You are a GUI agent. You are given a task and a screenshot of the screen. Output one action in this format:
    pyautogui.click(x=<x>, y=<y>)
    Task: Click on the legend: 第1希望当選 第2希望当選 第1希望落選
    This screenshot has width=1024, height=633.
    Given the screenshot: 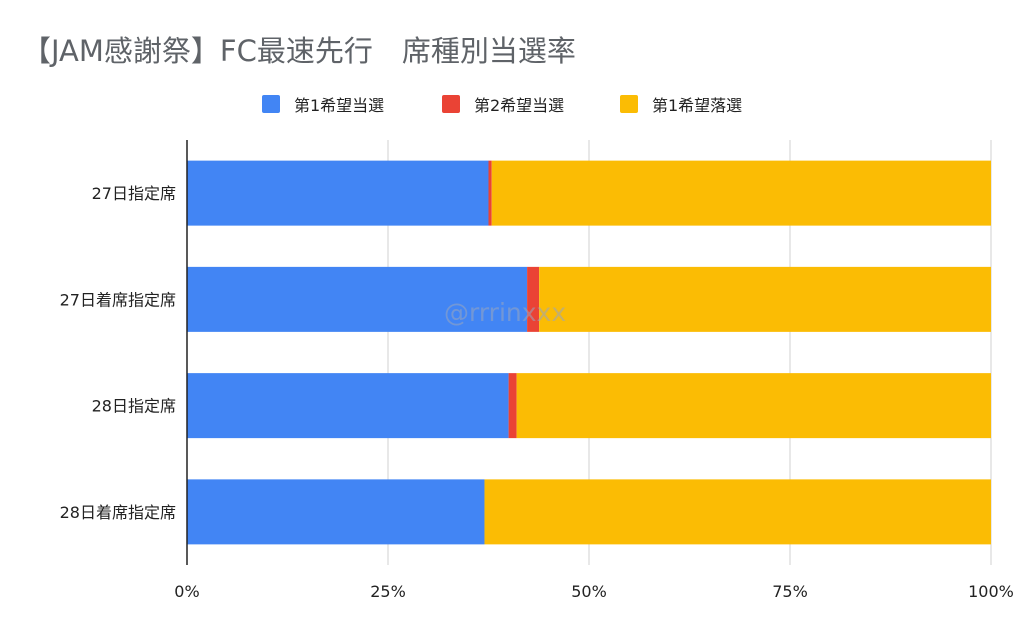 What is the action you would take?
    pyautogui.click(x=512, y=106)
    